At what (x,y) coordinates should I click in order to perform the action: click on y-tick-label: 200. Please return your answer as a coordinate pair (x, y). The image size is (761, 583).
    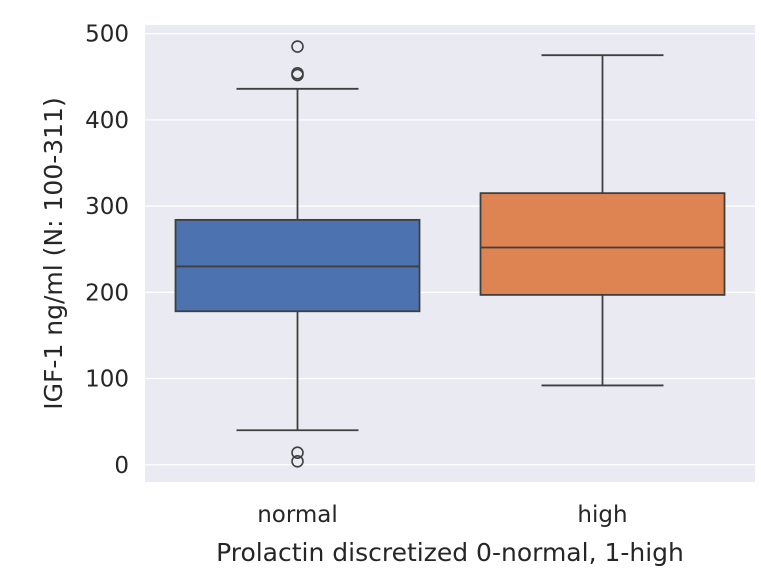
    Looking at the image, I should click on (107, 293).